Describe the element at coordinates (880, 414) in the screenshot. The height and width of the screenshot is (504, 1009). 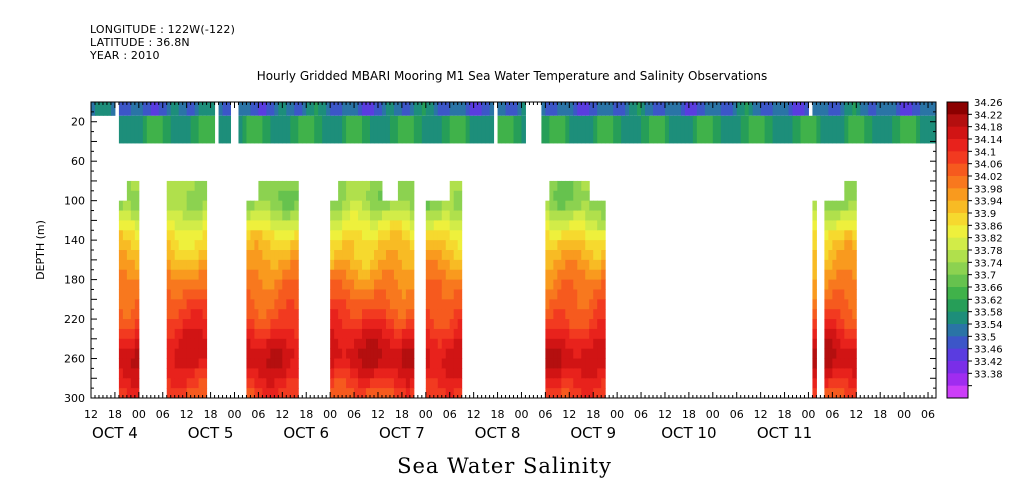
I see `x-tick-label: 18` at that location.